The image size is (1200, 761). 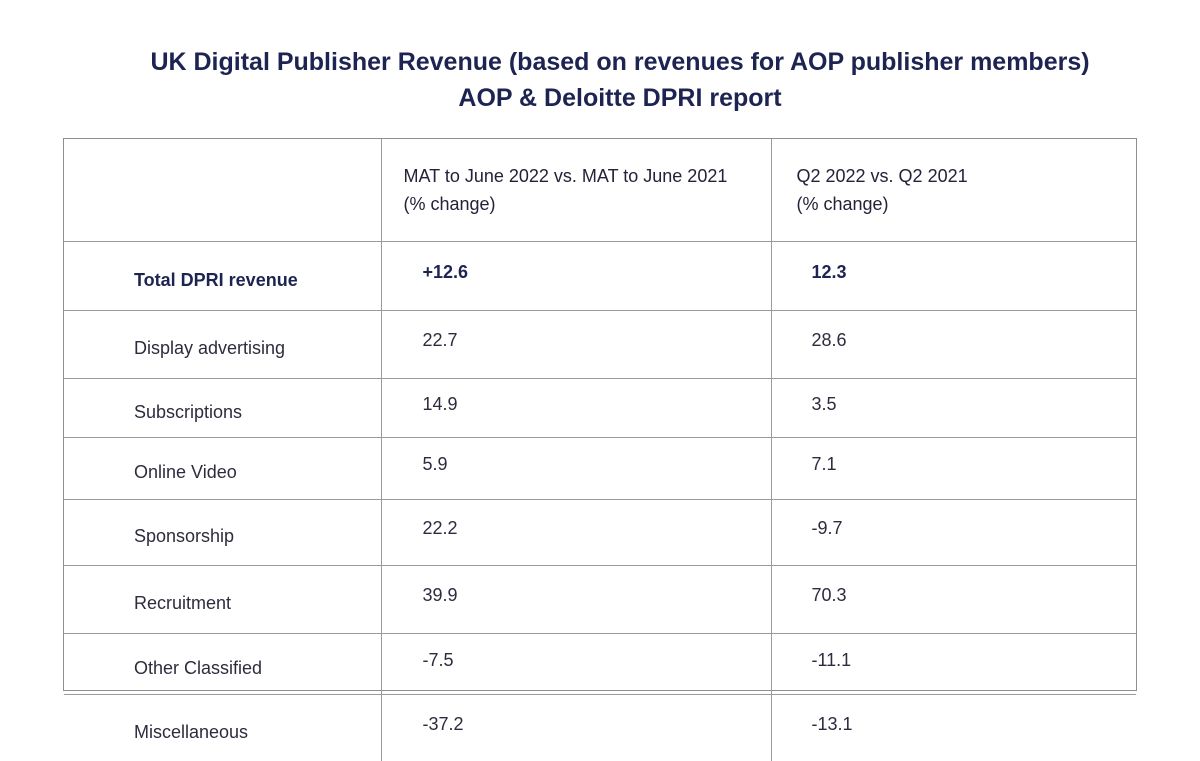 I want to click on row-label: Other Classified, so click(x=222, y=664).